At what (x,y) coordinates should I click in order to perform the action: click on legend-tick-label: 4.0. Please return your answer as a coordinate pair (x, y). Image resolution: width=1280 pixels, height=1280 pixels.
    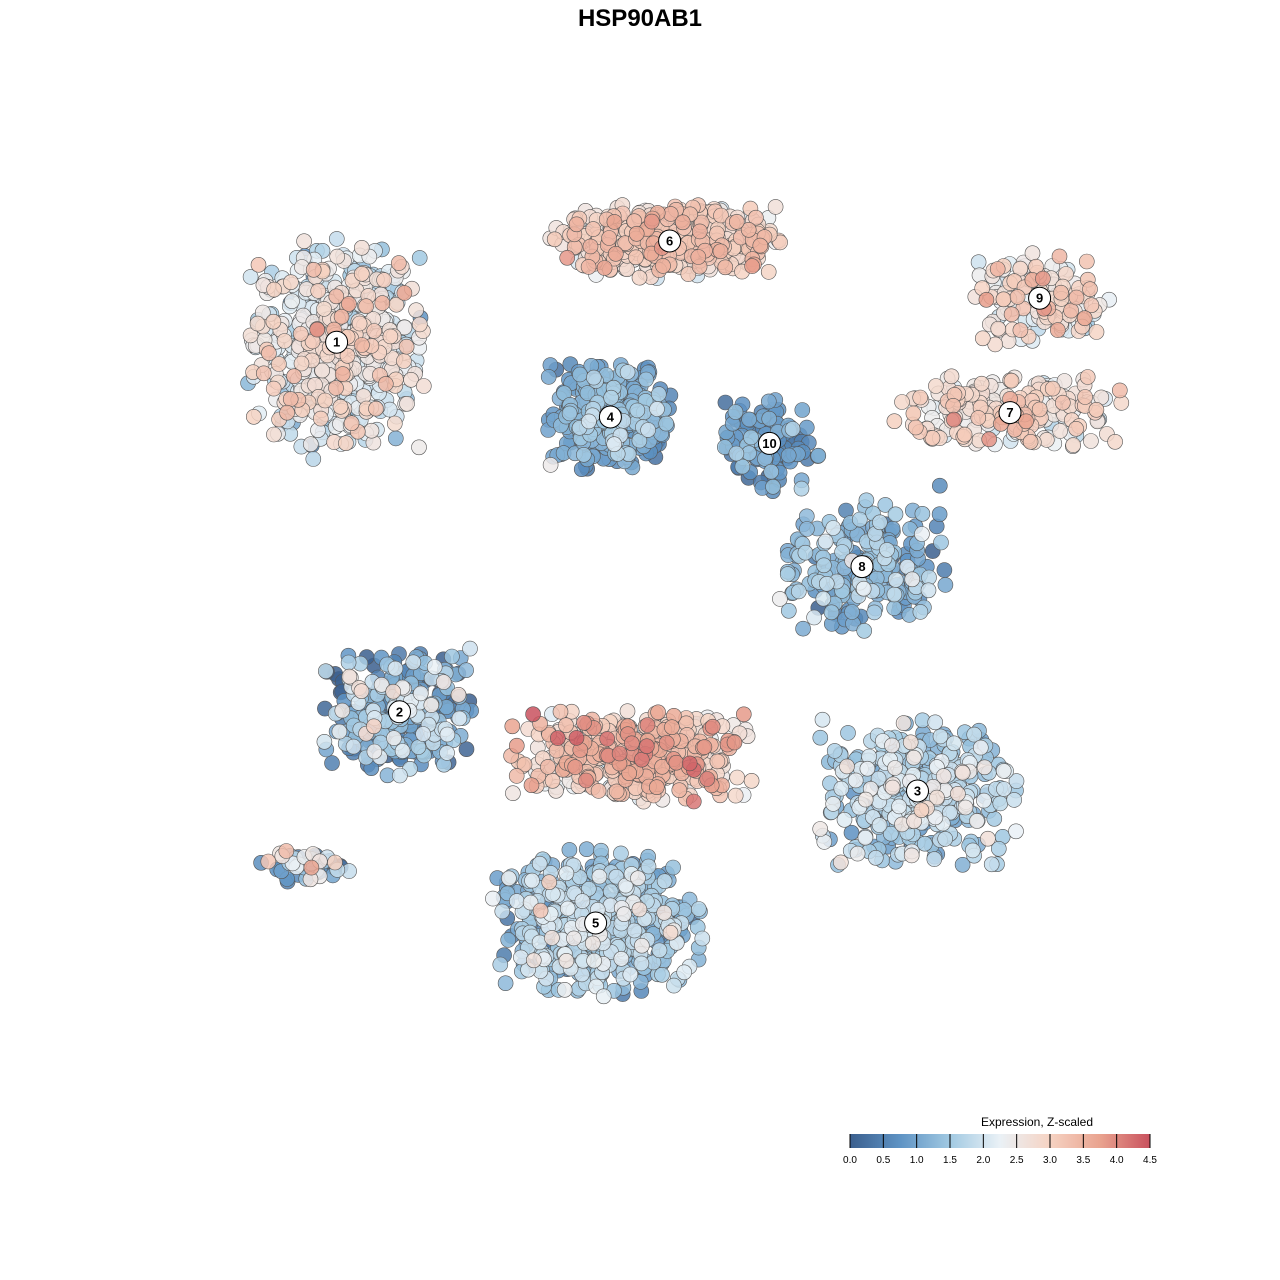
    Looking at the image, I should click on (1117, 1160).